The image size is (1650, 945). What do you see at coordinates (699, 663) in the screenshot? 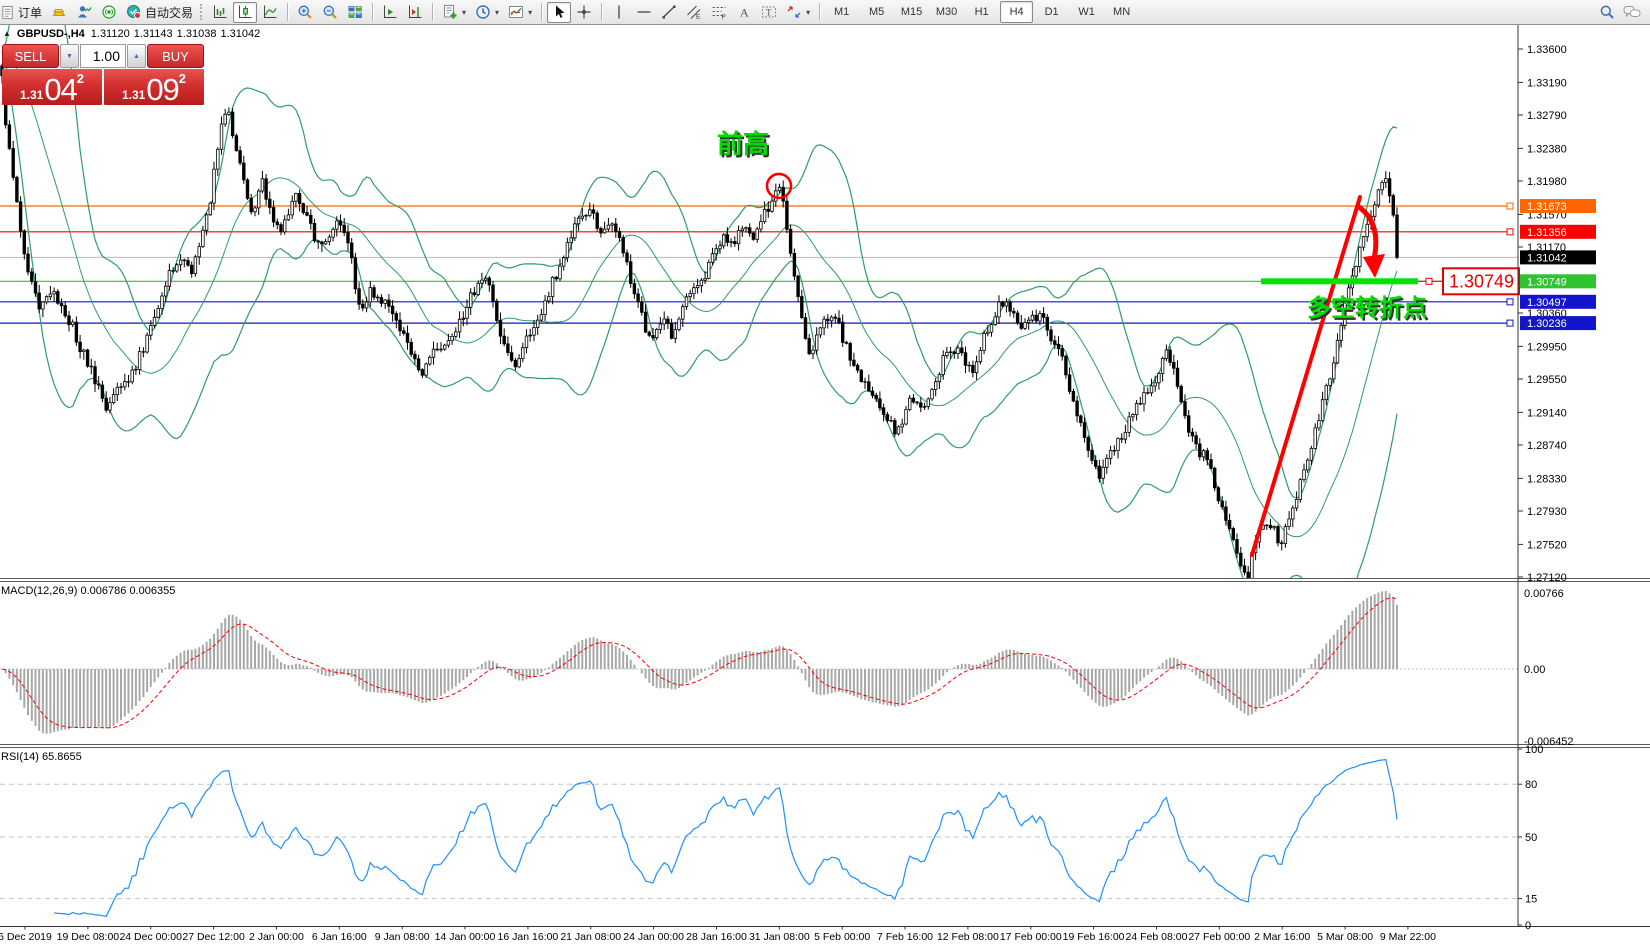
I see `macd-signal-line` at bounding box center [699, 663].